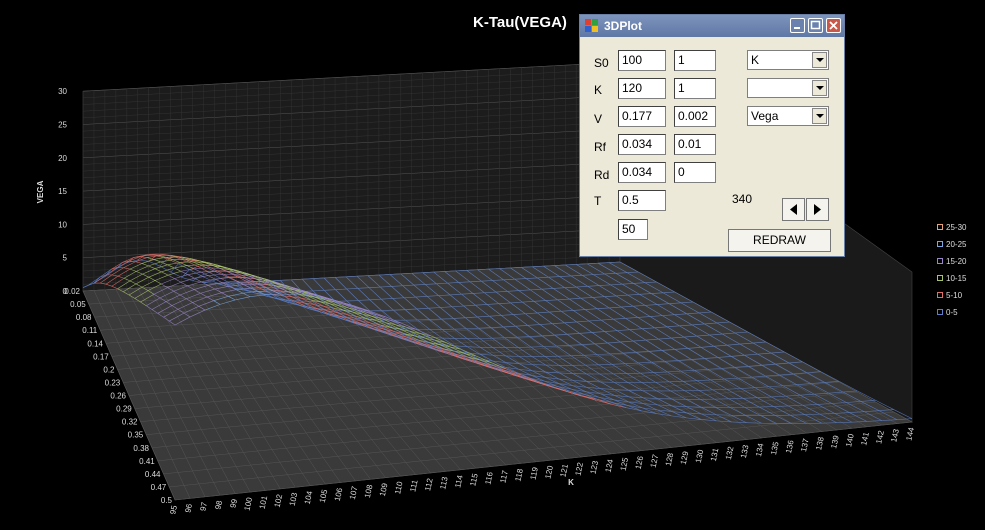  I want to click on t-input: 0.5, so click(642, 200).